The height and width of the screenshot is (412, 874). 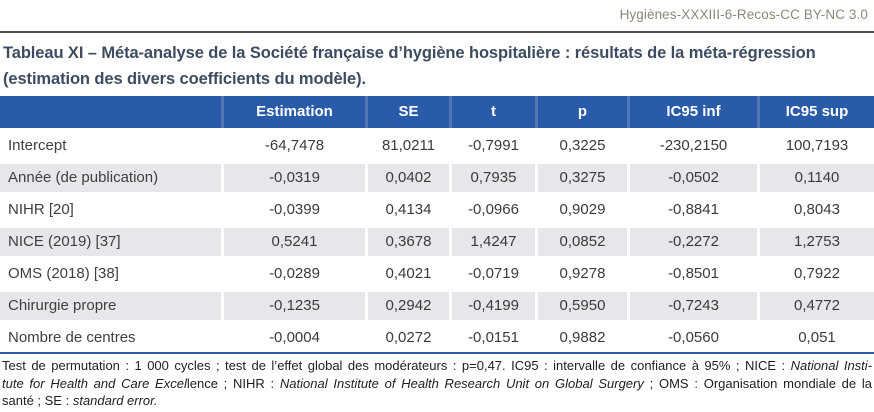 I want to click on table-cell: -64,7478, so click(x=296, y=144).